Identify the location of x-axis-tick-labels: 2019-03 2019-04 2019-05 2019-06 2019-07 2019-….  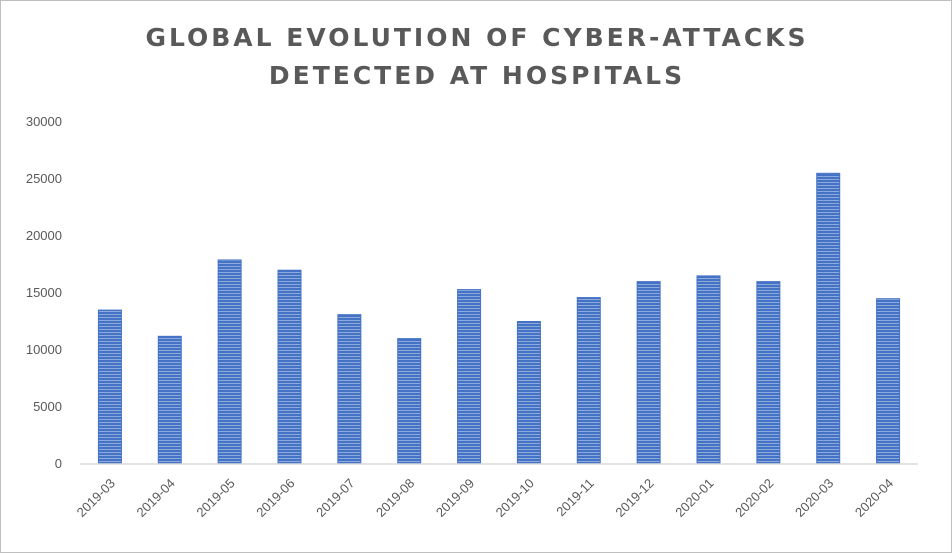
(485, 498).